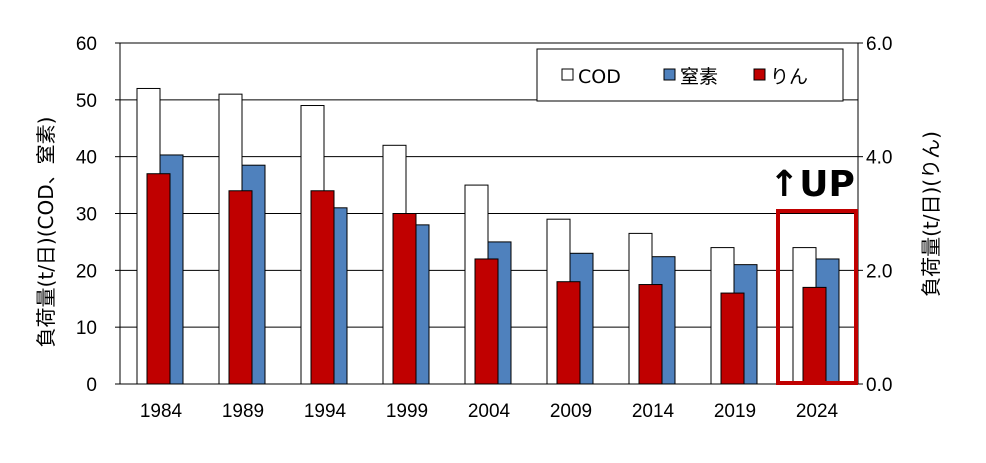  Describe the element at coordinates (86, 328) in the screenshot. I see `y-tick-label-left: 10` at that location.